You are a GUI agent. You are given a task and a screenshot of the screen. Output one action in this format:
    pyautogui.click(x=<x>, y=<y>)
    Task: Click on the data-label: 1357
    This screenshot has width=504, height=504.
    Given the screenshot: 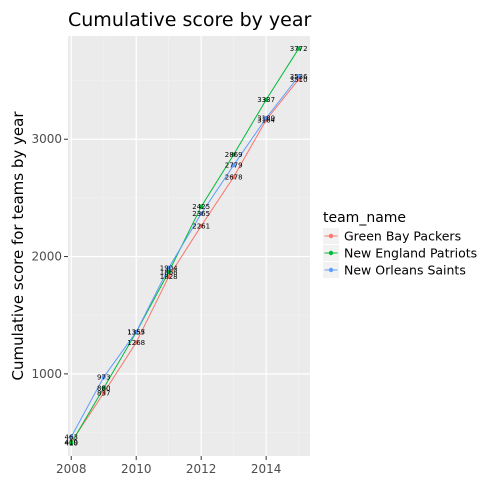 What is the action you would take?
    pyautogui.click(x=136, y=332)
    